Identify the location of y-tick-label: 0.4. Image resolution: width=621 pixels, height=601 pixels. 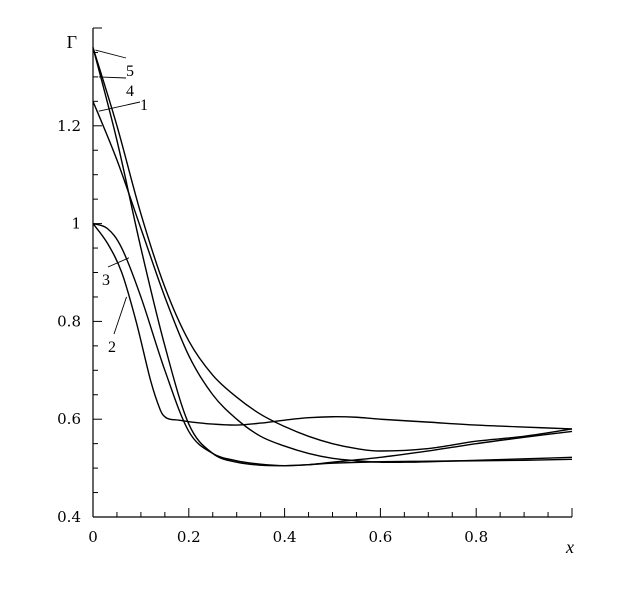
(69, 517).